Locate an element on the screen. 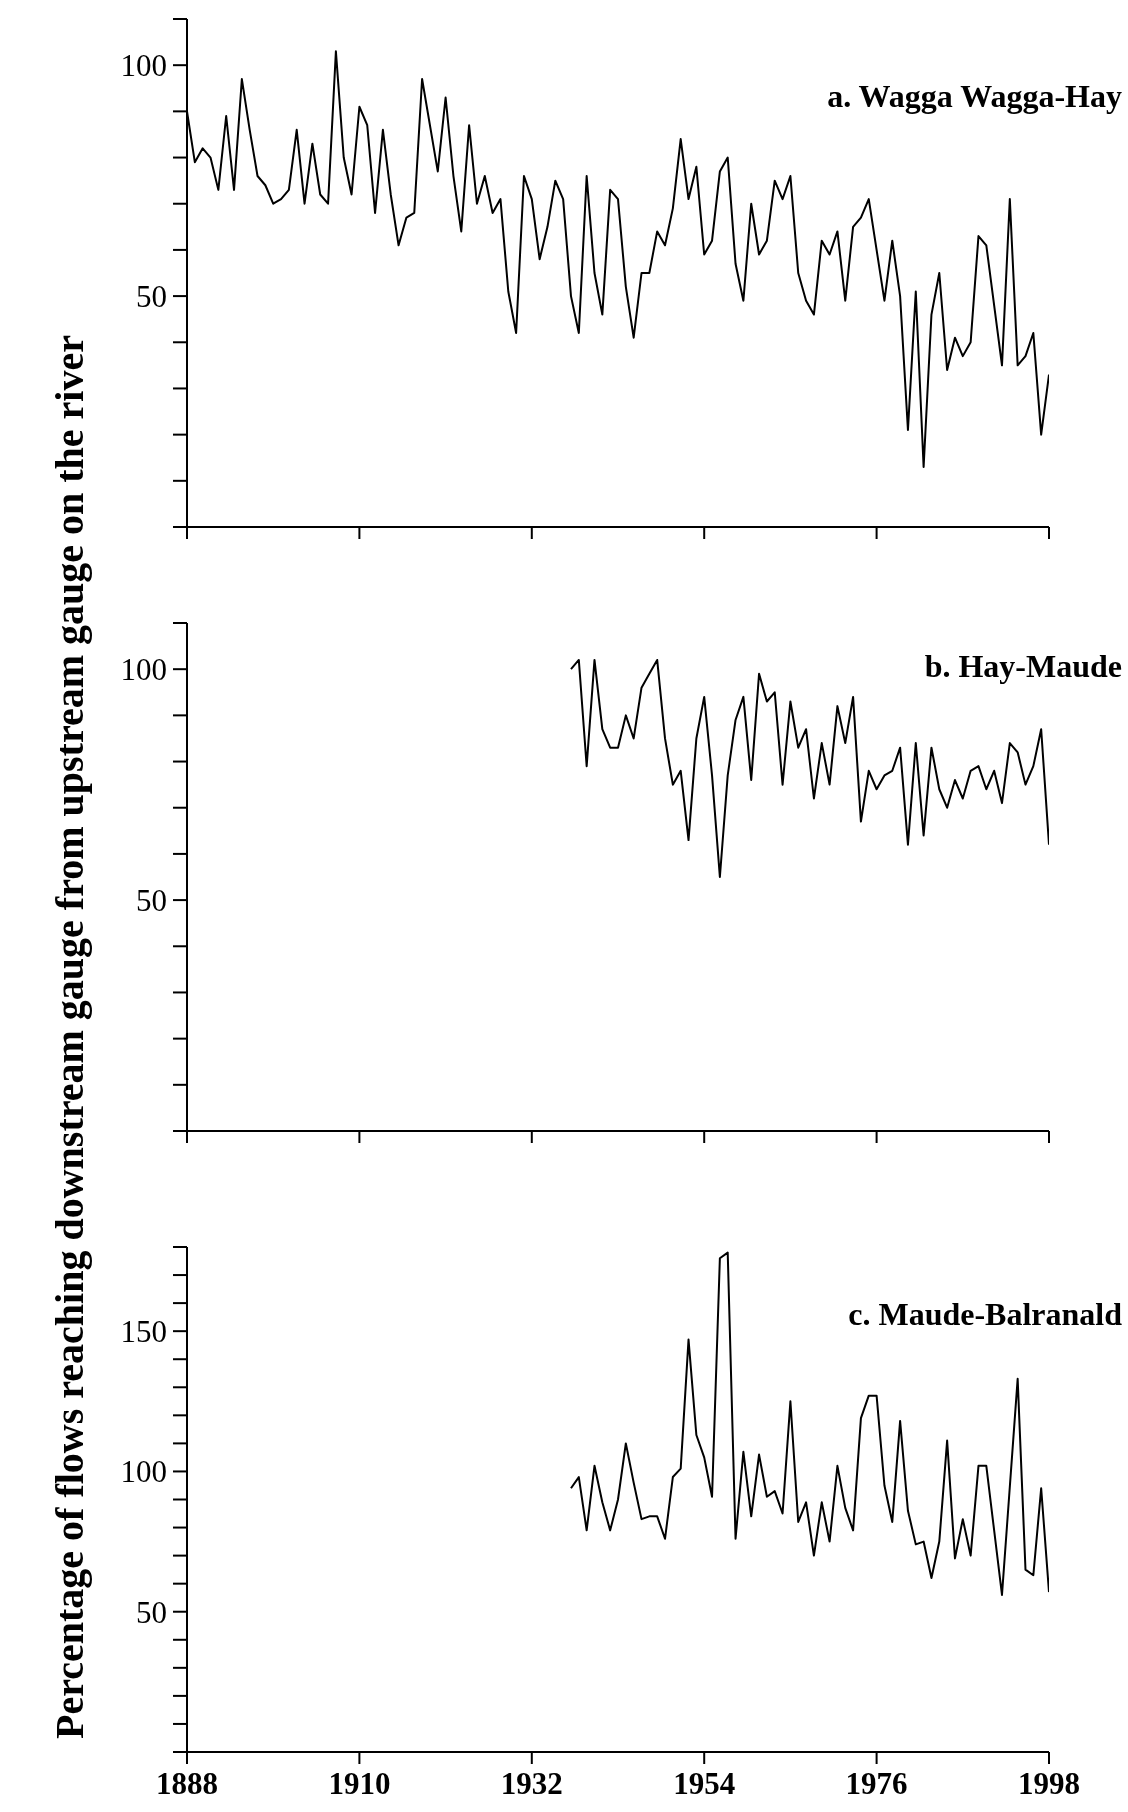 Image resolution: width=1128 pixels, height=1812 pixels. text: c. Maude-Balranald is located at coordinates (985, 1314).